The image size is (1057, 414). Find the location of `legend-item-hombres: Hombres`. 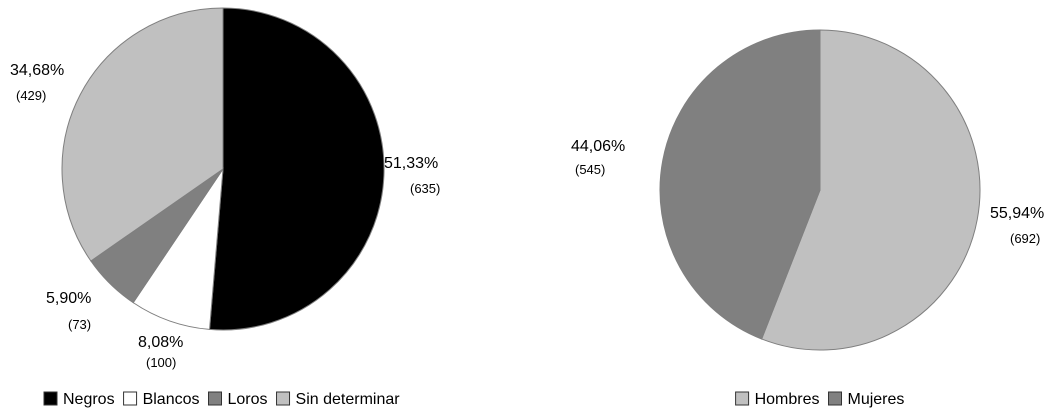

legend-item-hombres: Hombres is located at coordinates (777, 399).